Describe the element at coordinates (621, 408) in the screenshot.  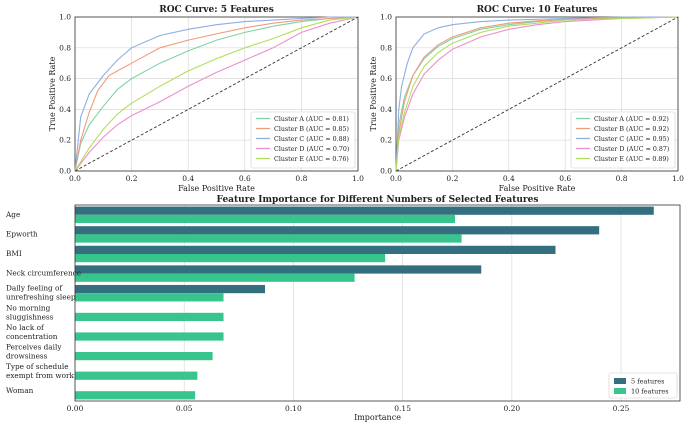
I see `x-tick-label: 0.25` at that location.